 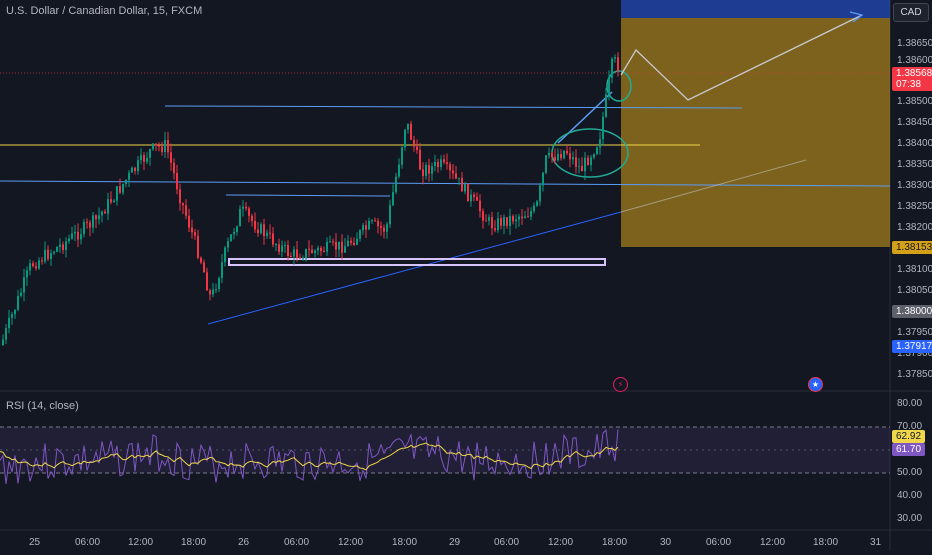 I want to click on currency-button: CAD, so click(x=911, y=12).